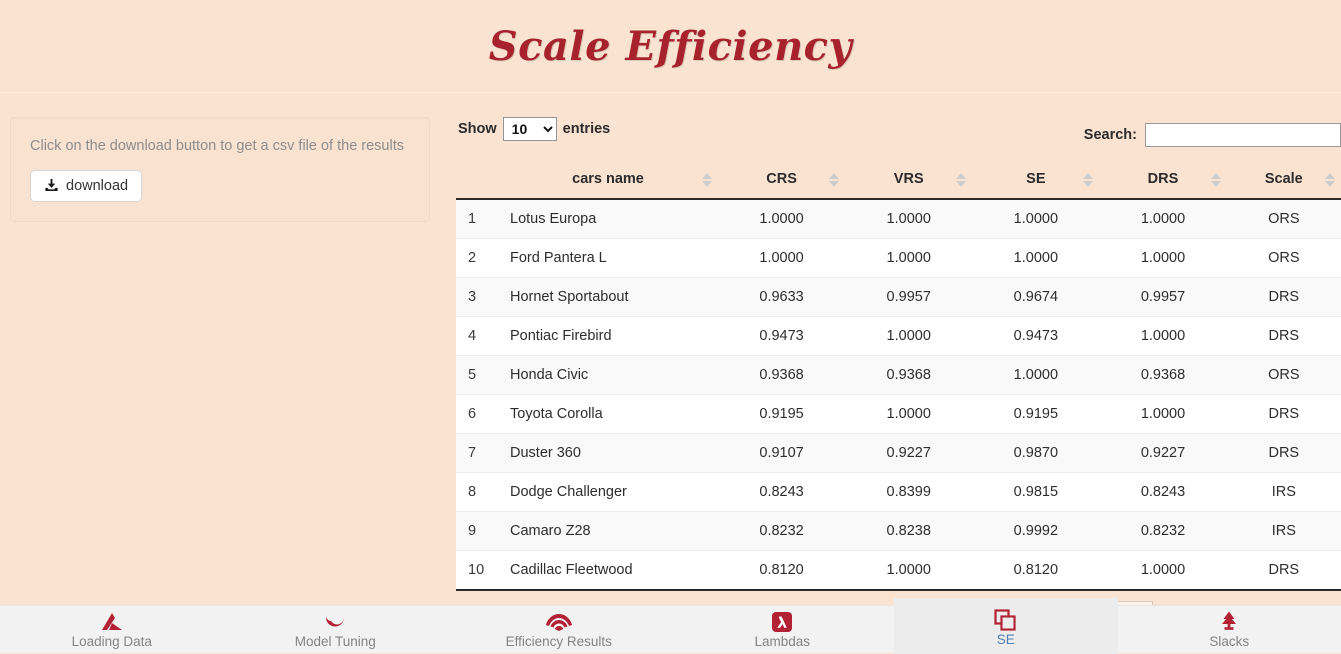 The height and width of the screenshot is (654, 1341). I want to click on column-label: VRS, so click(909, 179).